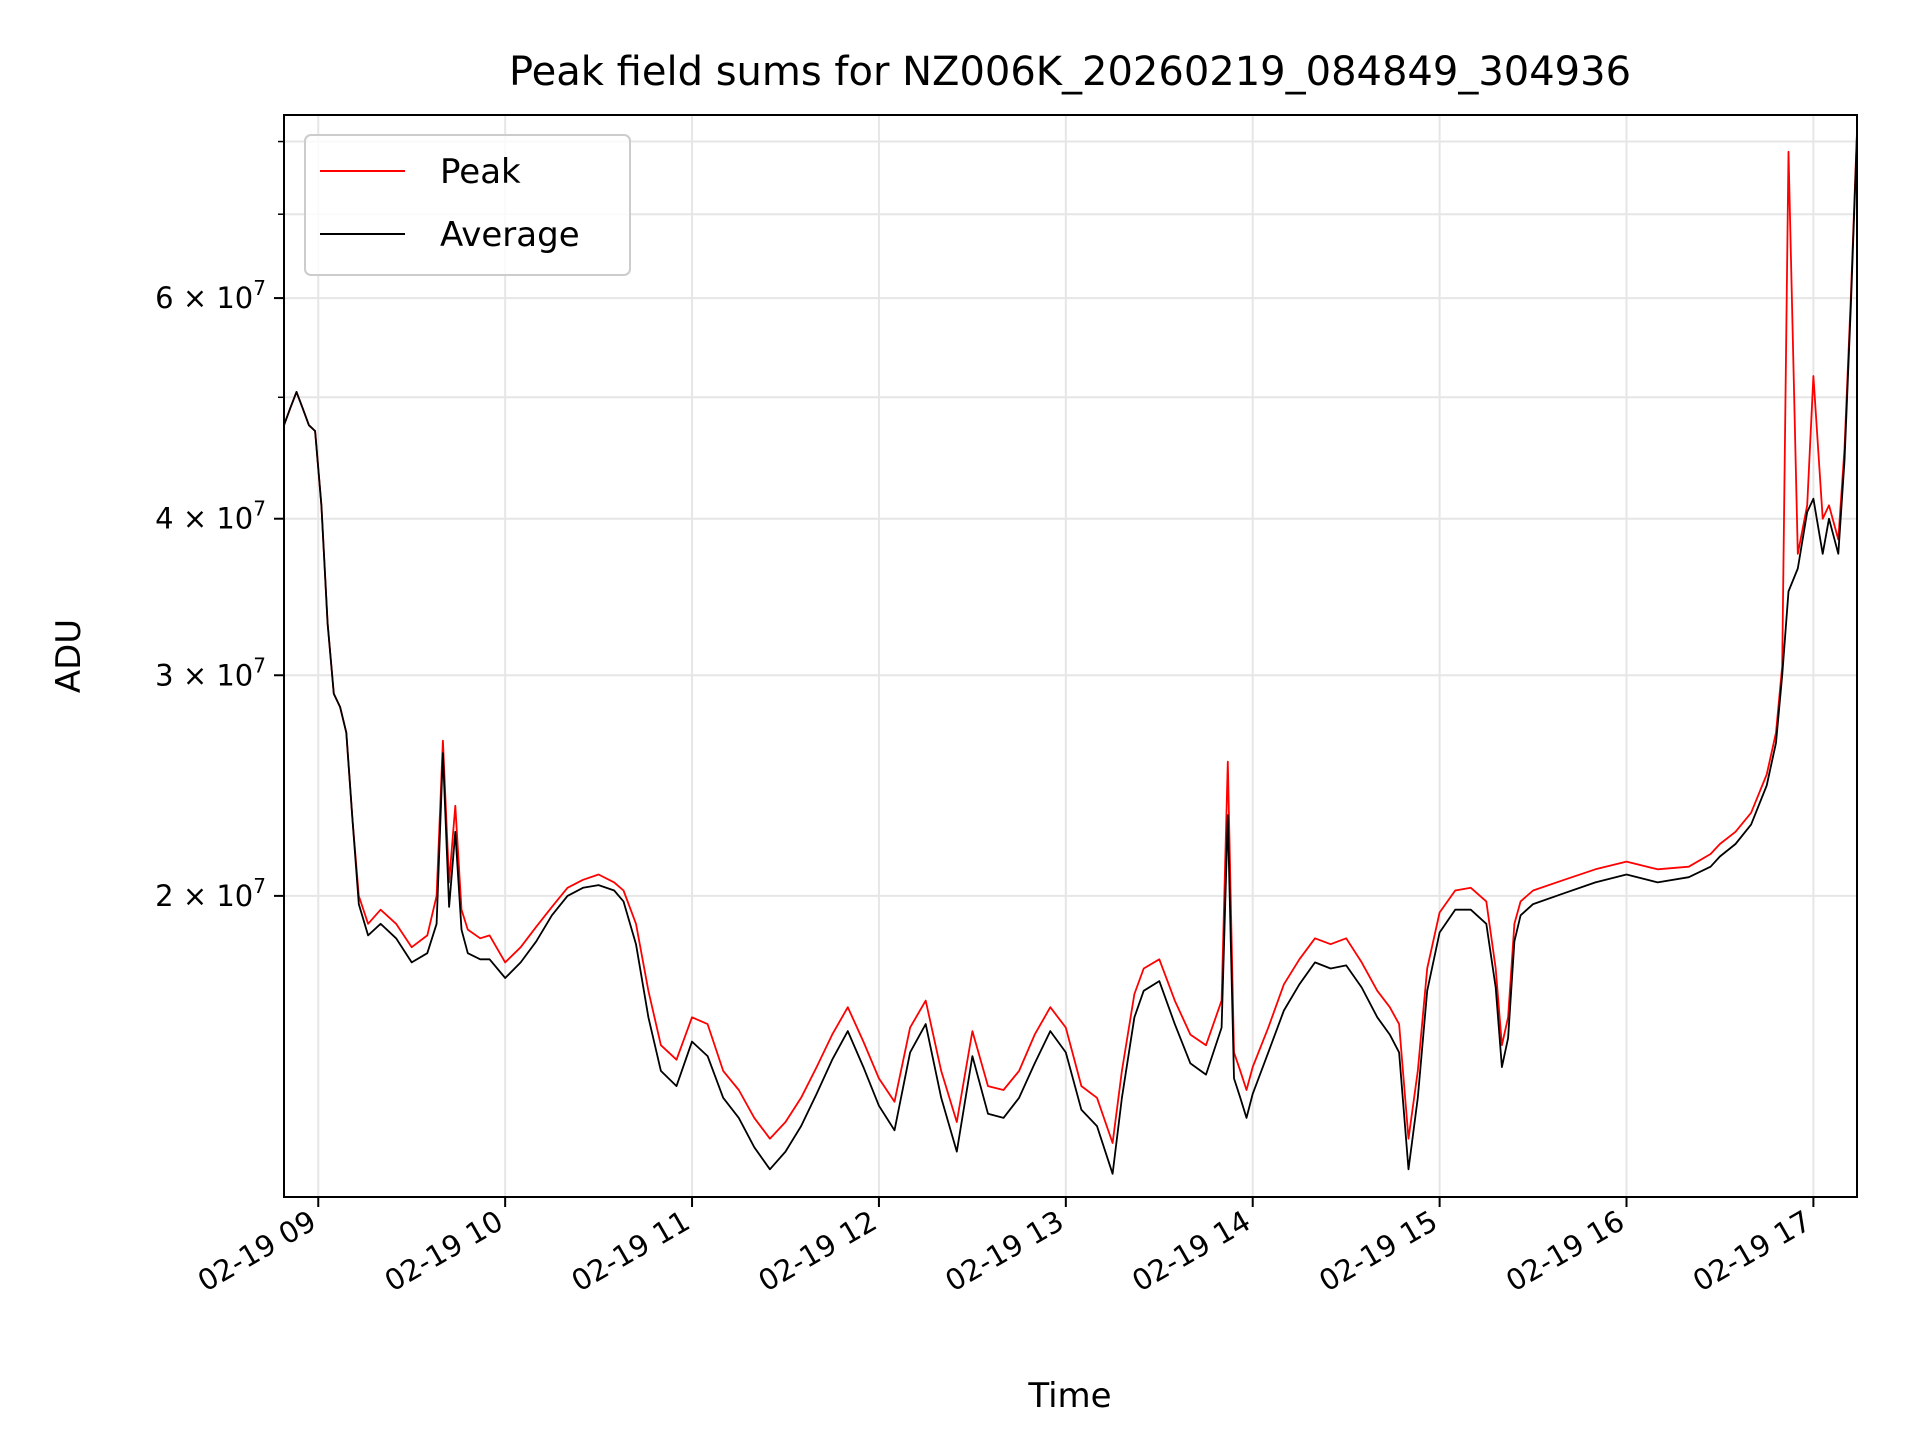 The image size is (1920, 1440). Describe the element at coordinates (69, 656) in the screenshot. I see `y-axis-label: ADU` at that location.